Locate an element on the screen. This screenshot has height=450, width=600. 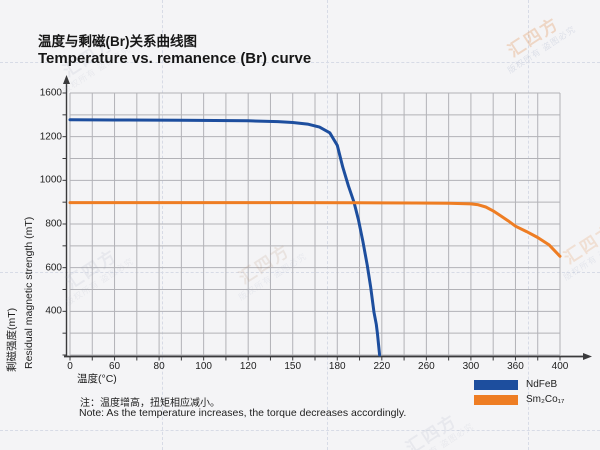
chart-title-zh: 温度与剩磁(Br)关系曲线图 is located at coordinates (117, 41).